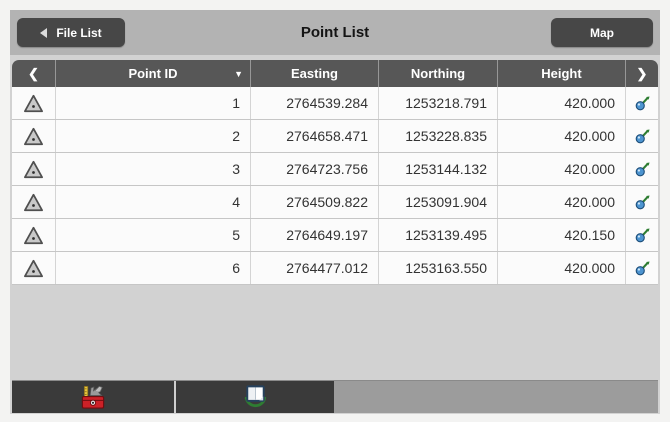 The image size is (670, 422). Describe the element at coordinates (314, 73) in the screenshot. I see `column-header-easting: Easting` at that location.